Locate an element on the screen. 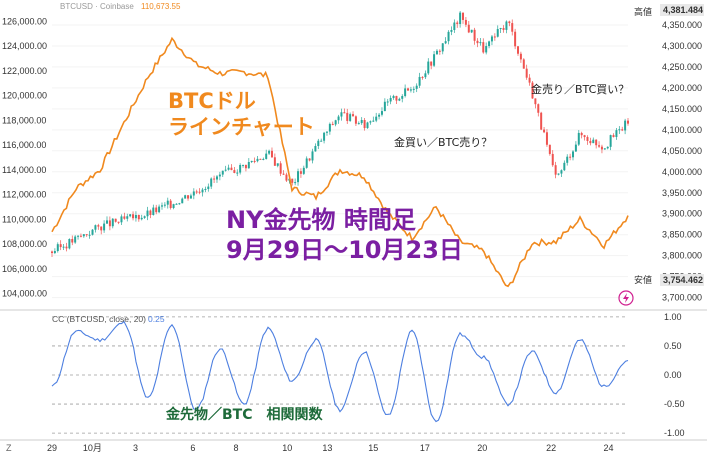 This screenshot has height=454, width=707. cc-tick-label: -1.00 is located at coordinates (674, 433).